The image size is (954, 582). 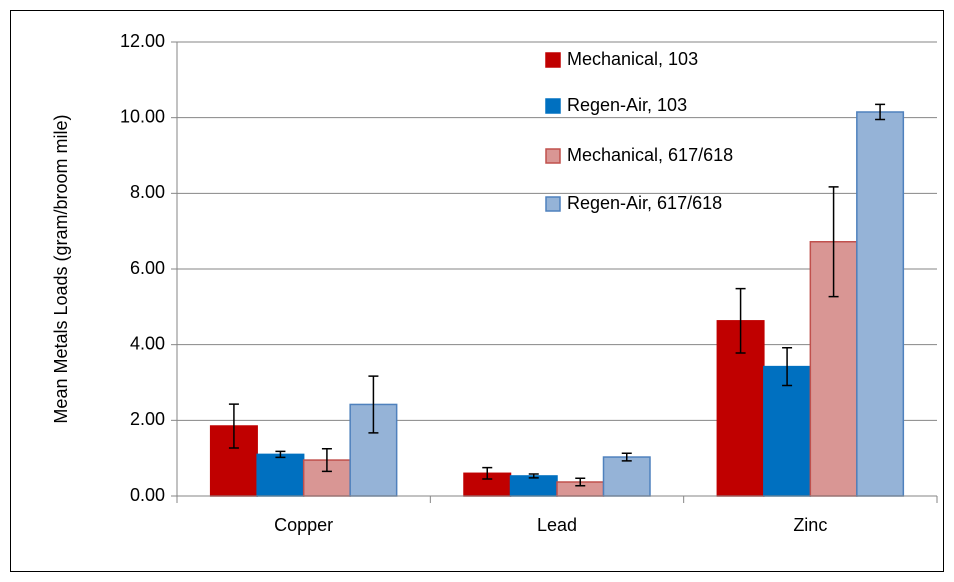 What do you see at coordinates (147, 343) in the screenshot?
I see `y-tick-label: 4.00` at bounding box center [147, 343].